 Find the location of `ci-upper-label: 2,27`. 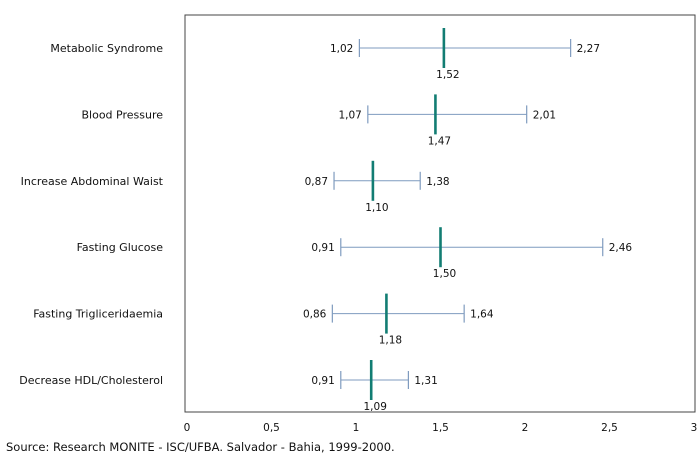

ci-upper-label: 2,27 is located at coordinates (588, 49).